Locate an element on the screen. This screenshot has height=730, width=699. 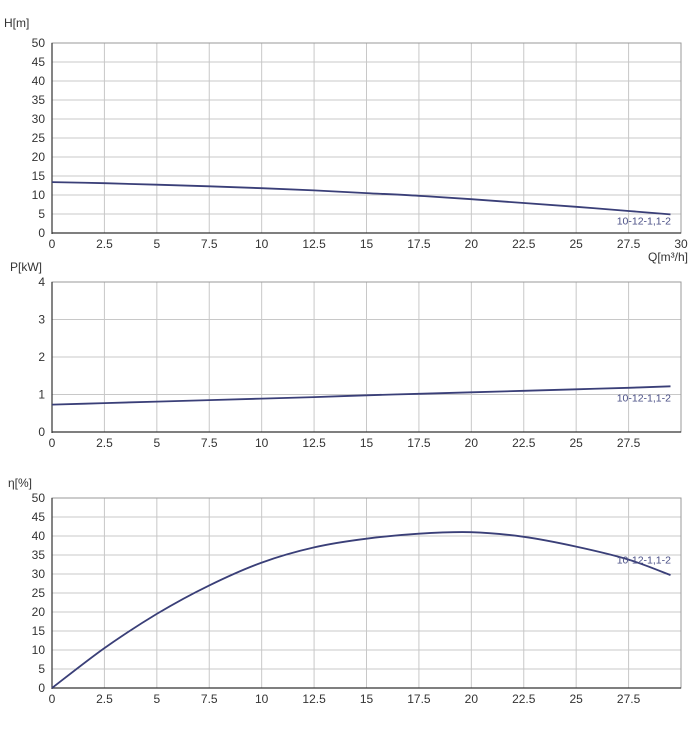
y-axis-label: P[kW] is located at coordinates (26, 267).